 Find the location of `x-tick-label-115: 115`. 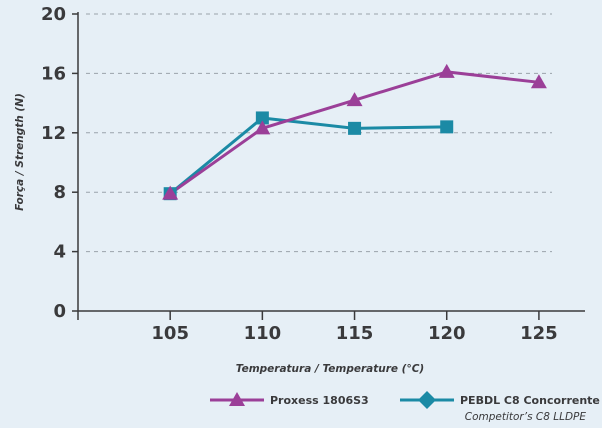

x-tick-label-115: 115 is located at coordinates (355, 333).